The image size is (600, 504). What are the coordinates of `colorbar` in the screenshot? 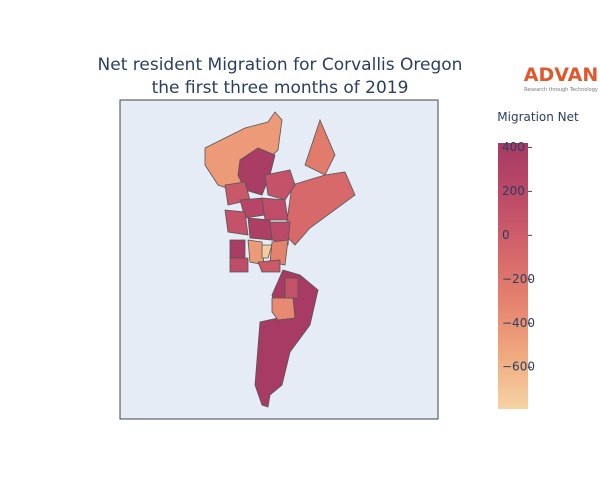 It's located at (513, 276).